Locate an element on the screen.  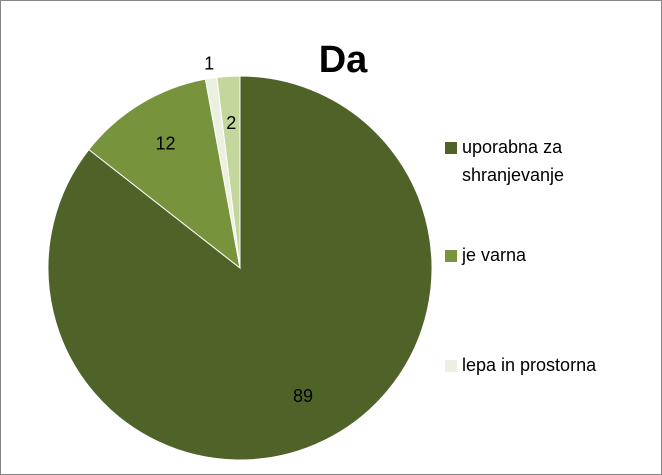
data-label: 12 is located at coordinates (165, 144).